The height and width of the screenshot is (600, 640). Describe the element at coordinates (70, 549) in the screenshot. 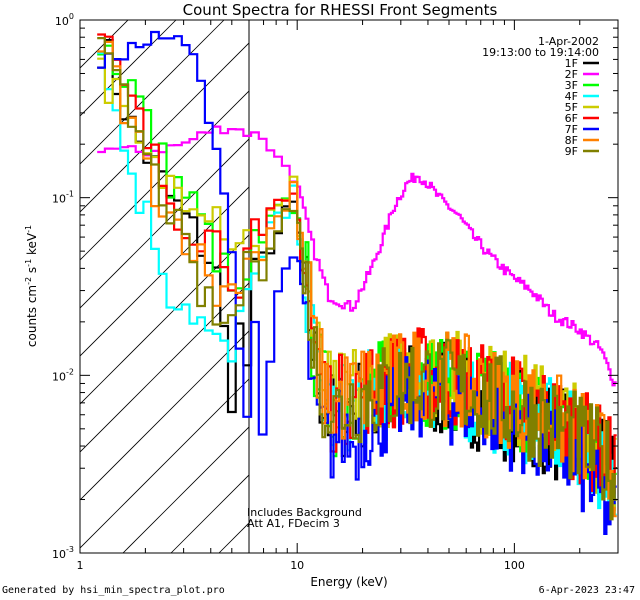

I see `y-tick-exponent: -3` at that location.